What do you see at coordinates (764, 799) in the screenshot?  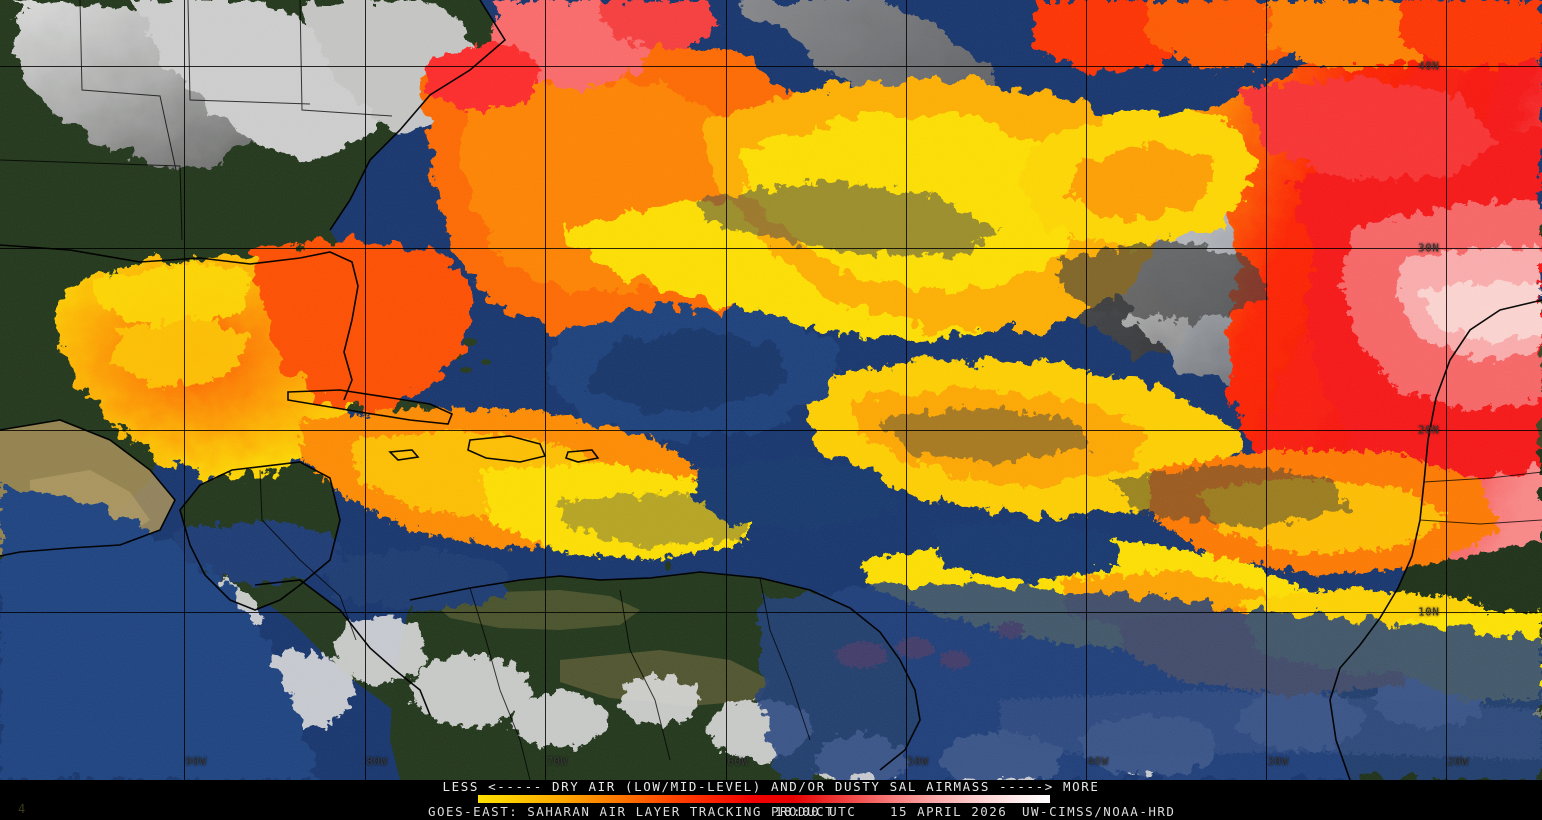 I see `sal-colorbar` at bounding box center [764, 799].